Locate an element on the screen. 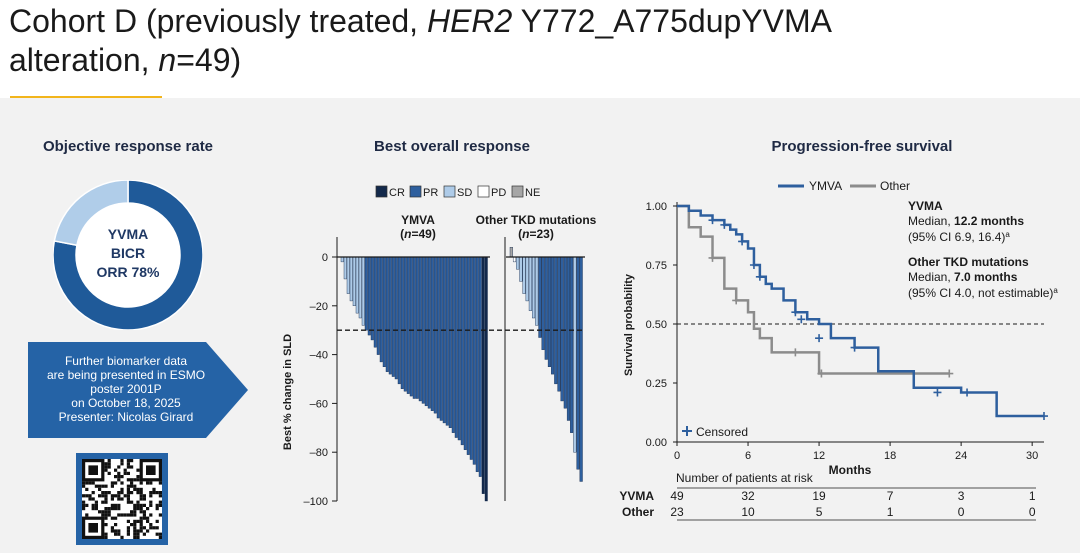  qr-modules is located at coordinates (122, 499).